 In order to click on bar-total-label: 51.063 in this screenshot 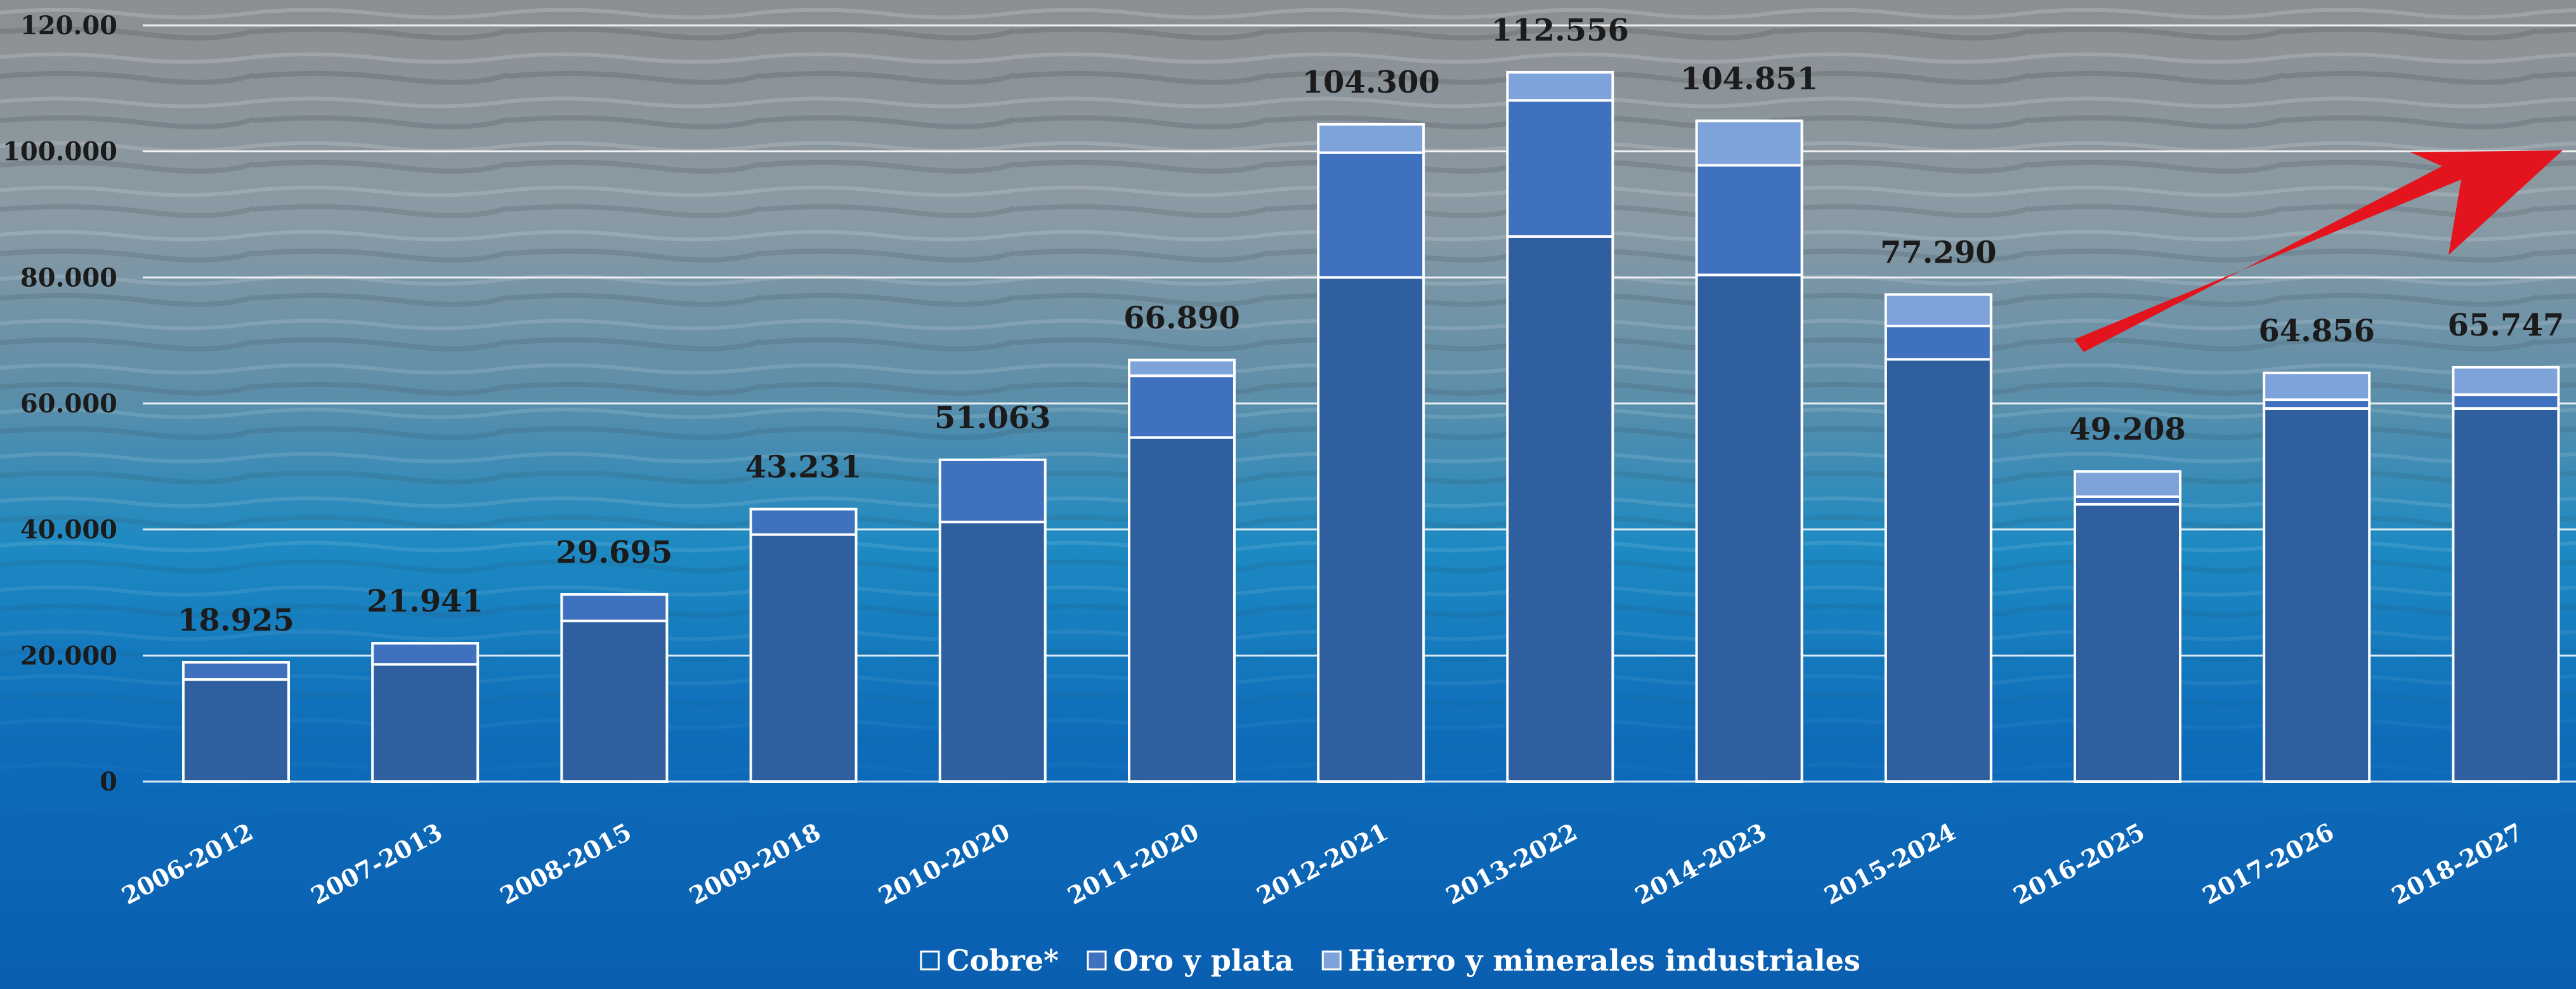, I will do `click(993, 418)`.